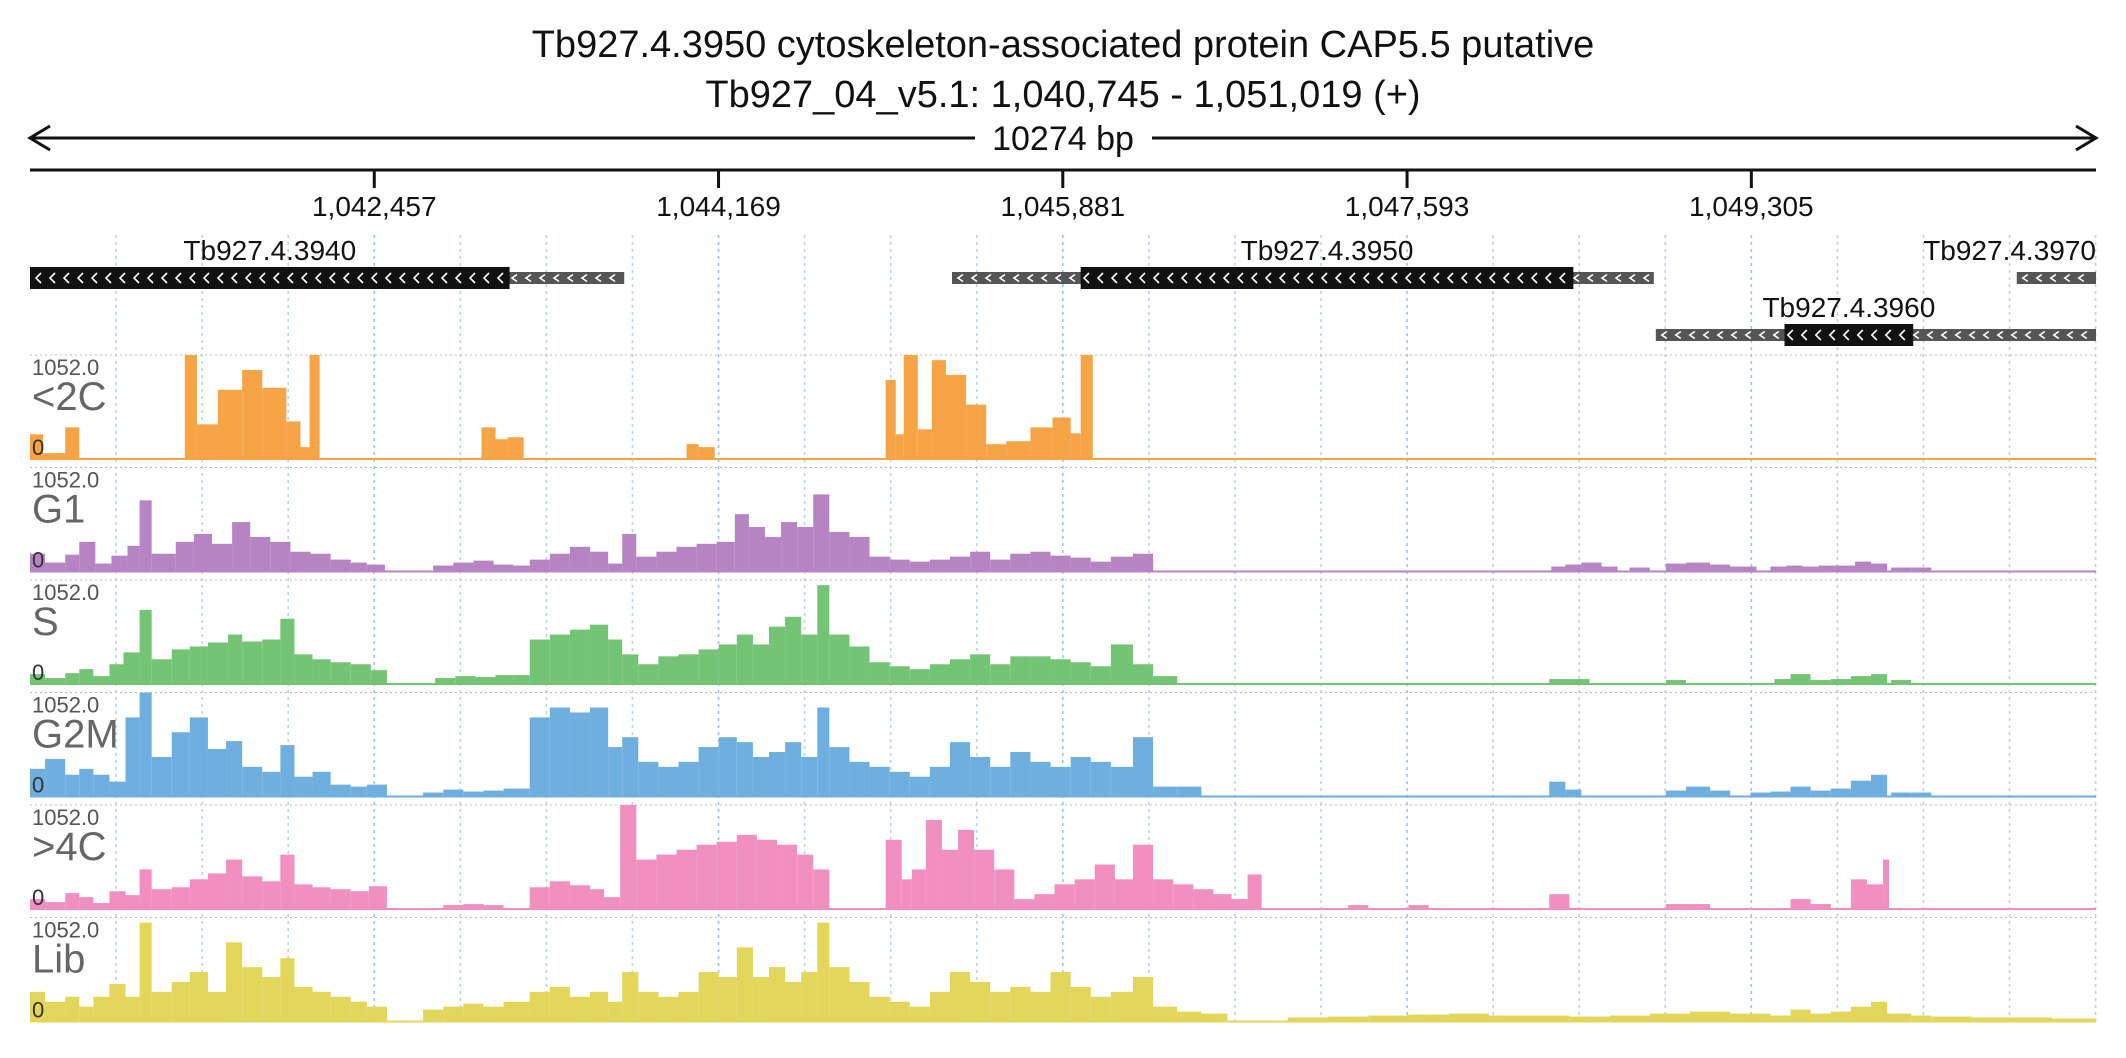 The height and width of the screenshot is (1058, 2126). What do you see at coordinates (65, 592) in the screenshot?
I see `track-max-label: 1052.0` at bounding box center [65, 592].